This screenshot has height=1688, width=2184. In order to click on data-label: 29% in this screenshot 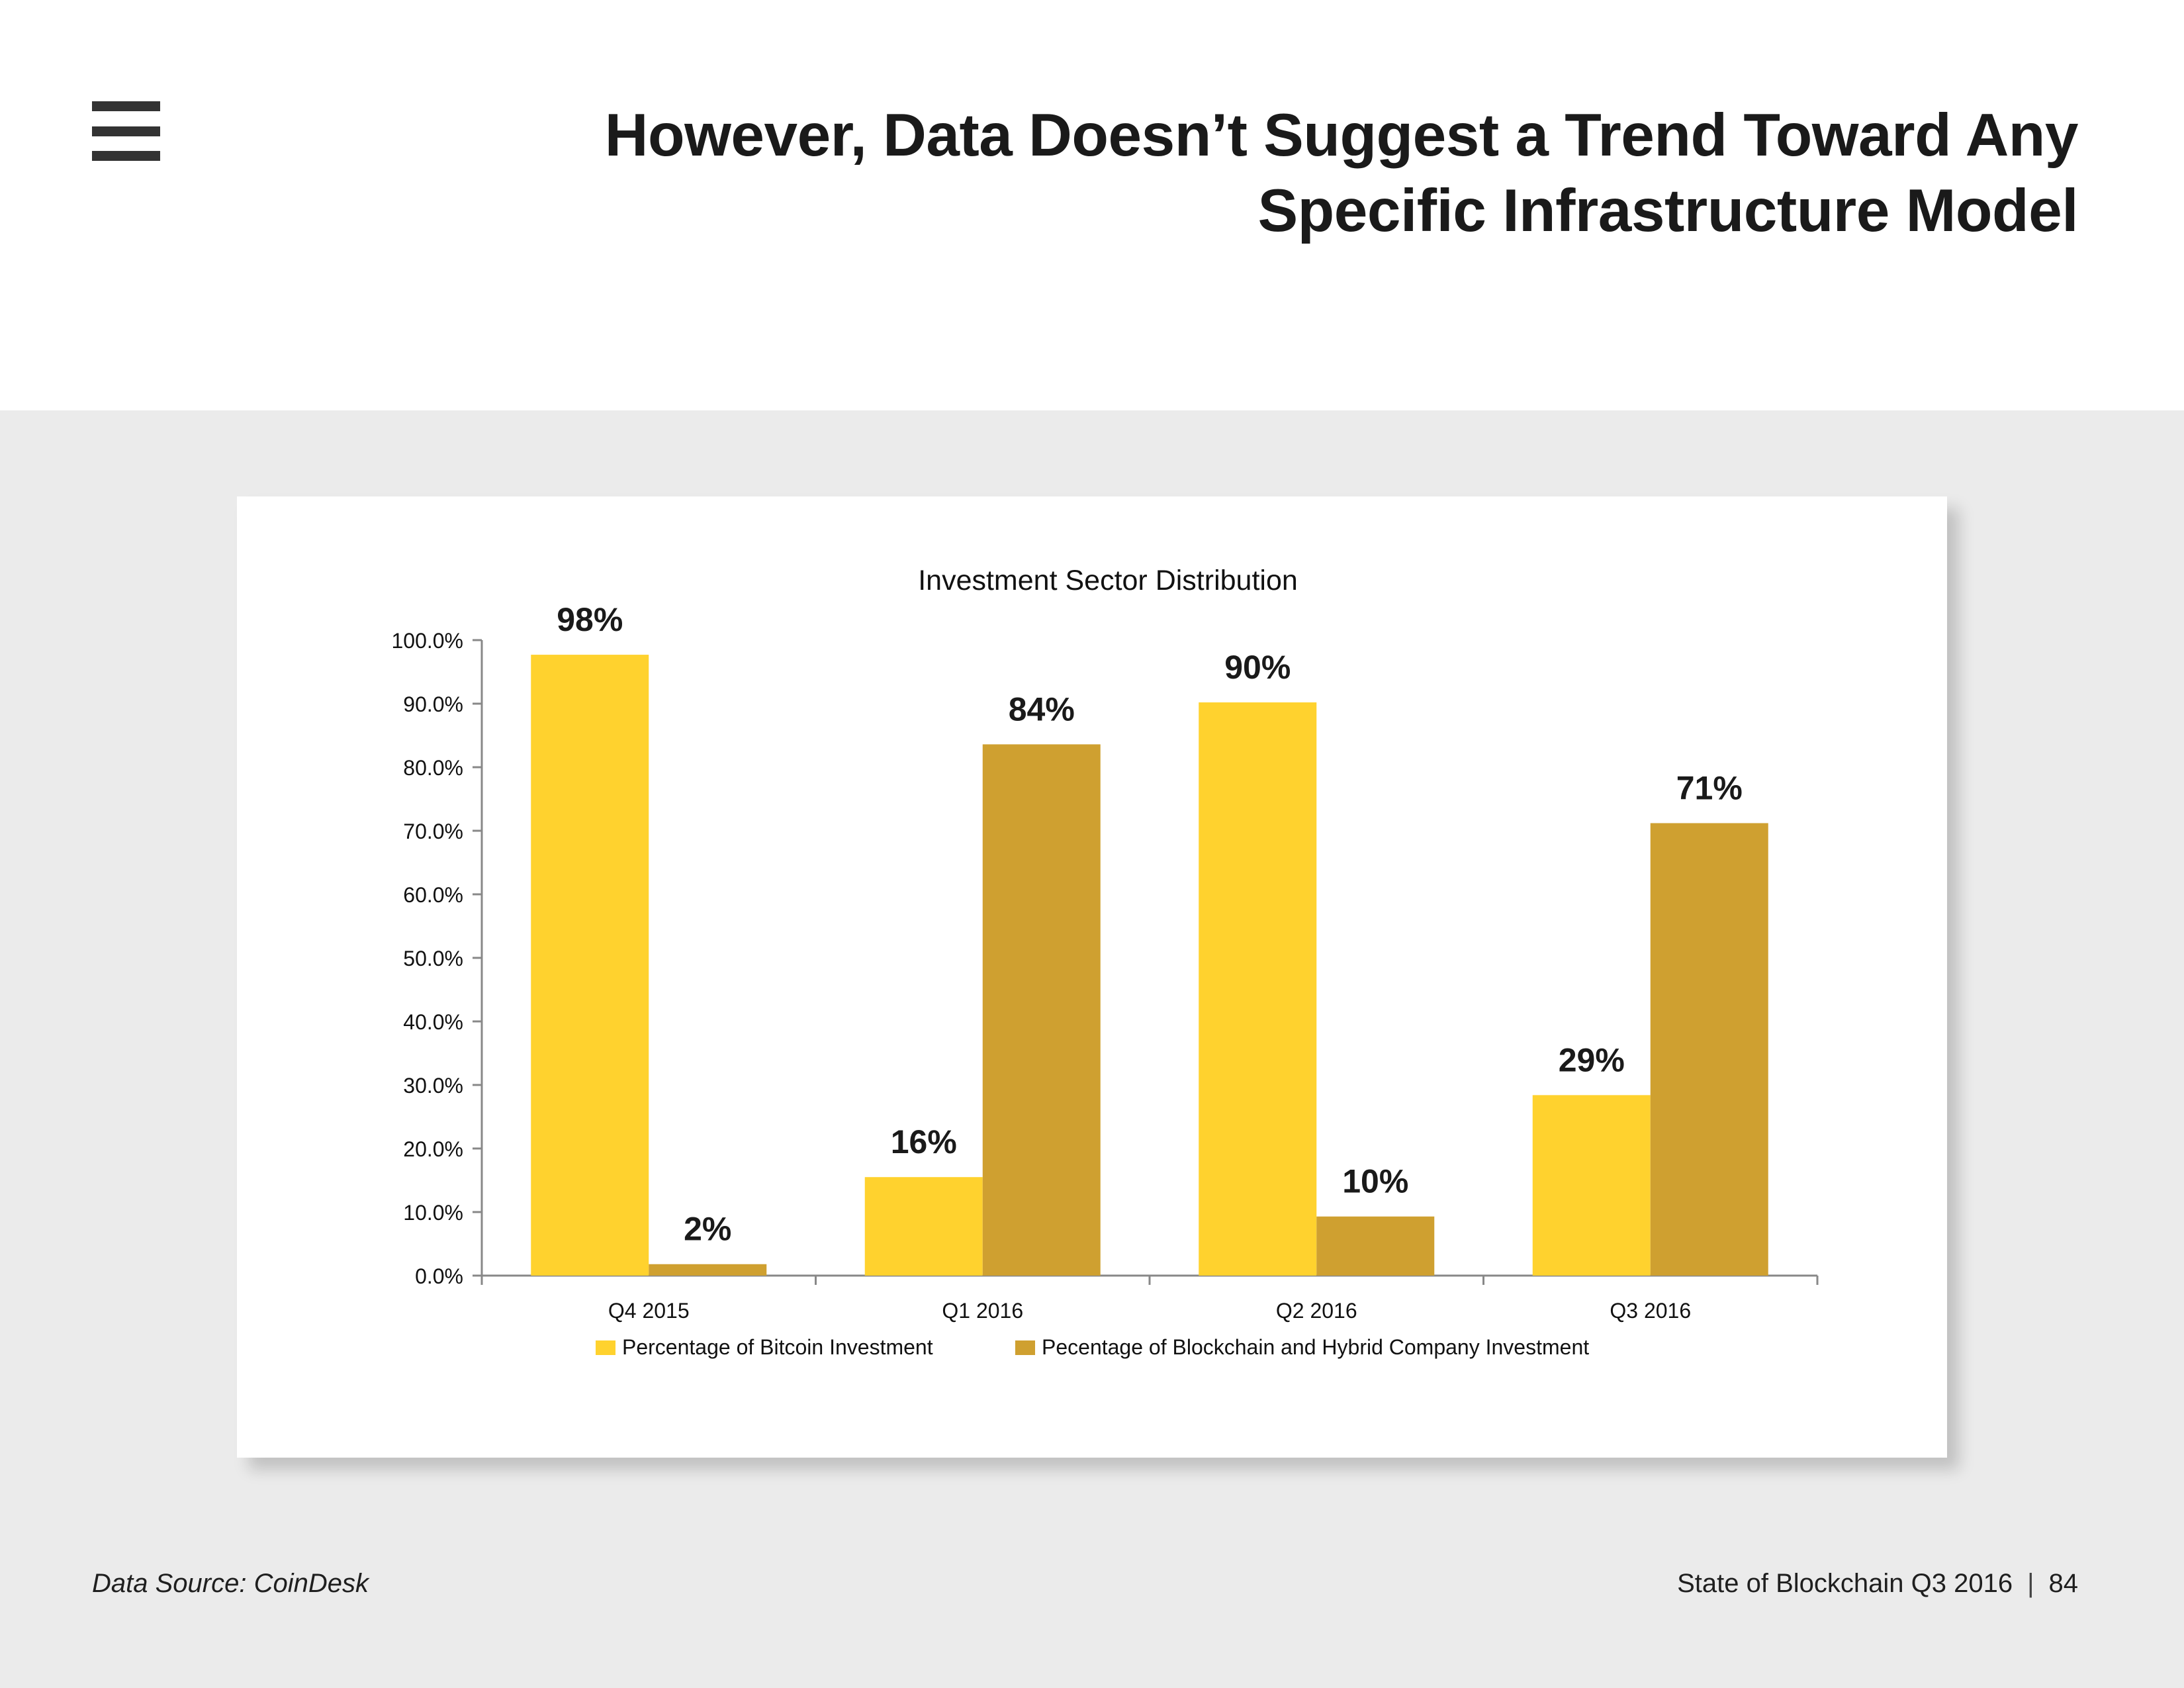, I will do `click(1592, 1059)`.